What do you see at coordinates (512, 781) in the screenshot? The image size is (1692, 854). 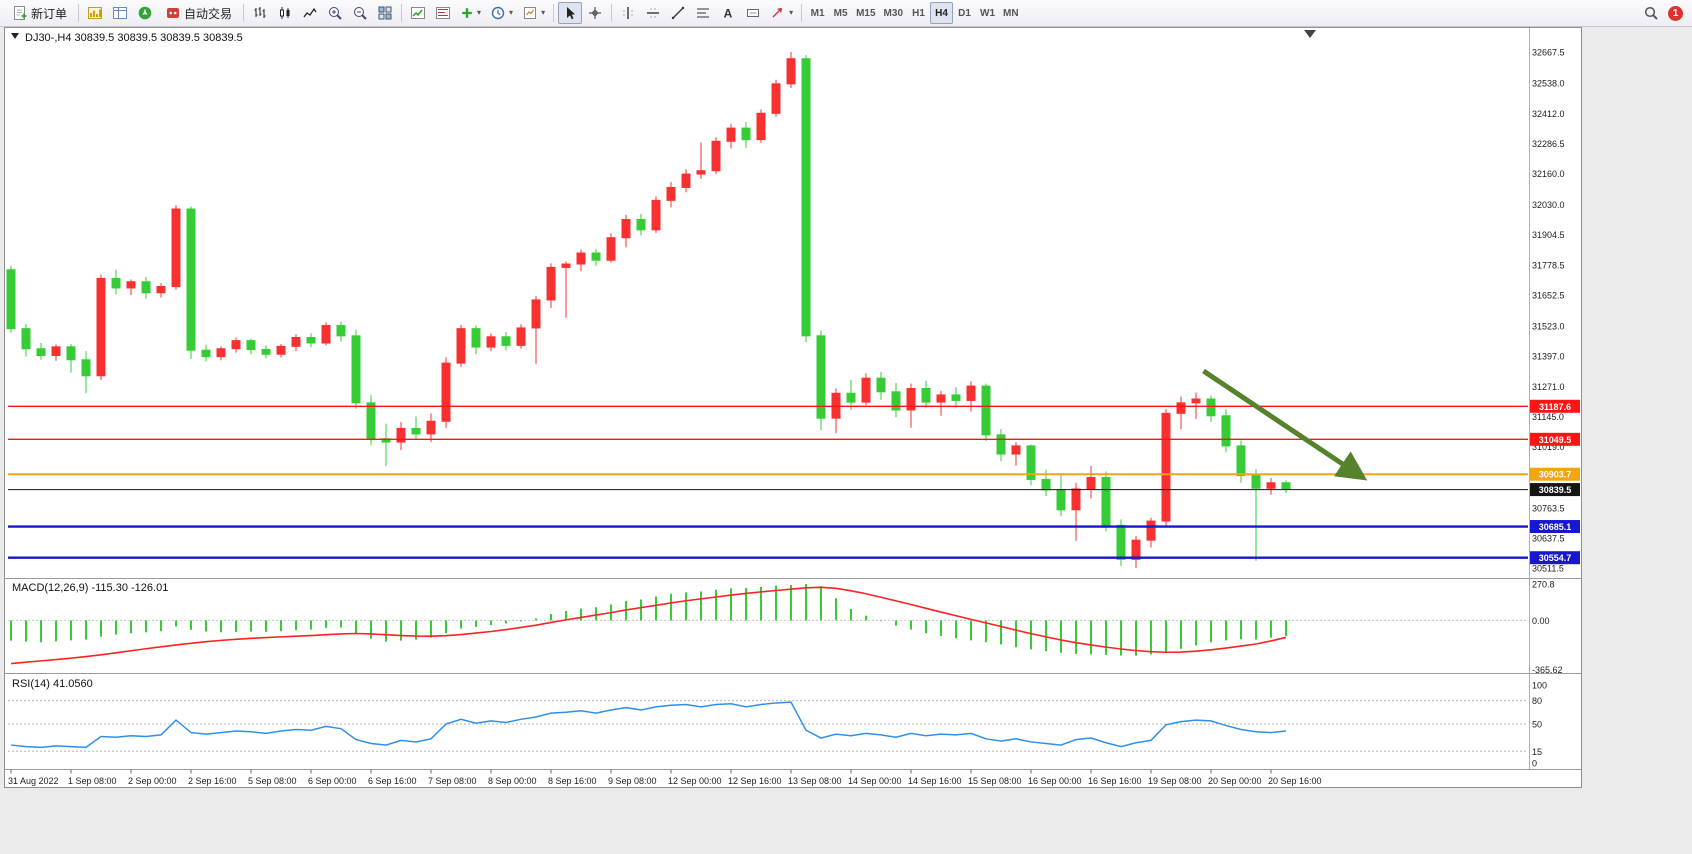 I see `time-axis-label: 8 Sep 00:00` at bounding box center [512, 781].